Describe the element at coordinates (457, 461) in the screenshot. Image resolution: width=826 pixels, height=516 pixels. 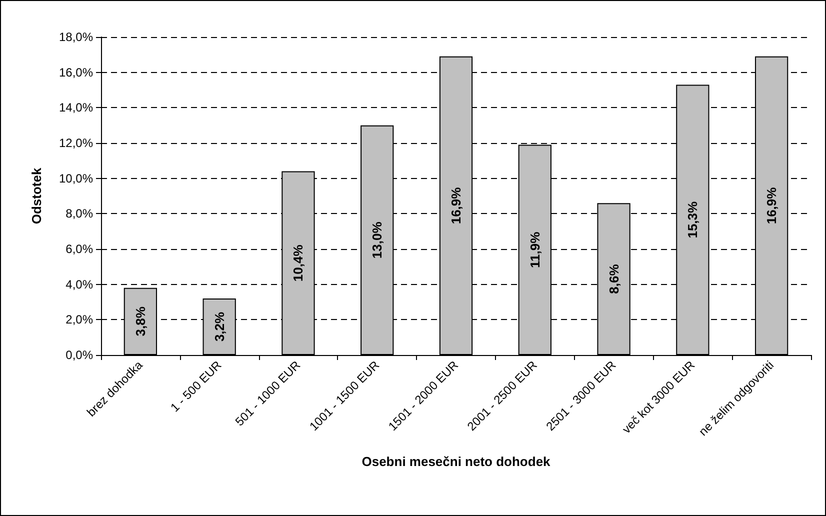
I see `x-axis-title: Osebni mesečni neto dohodek` at that location.